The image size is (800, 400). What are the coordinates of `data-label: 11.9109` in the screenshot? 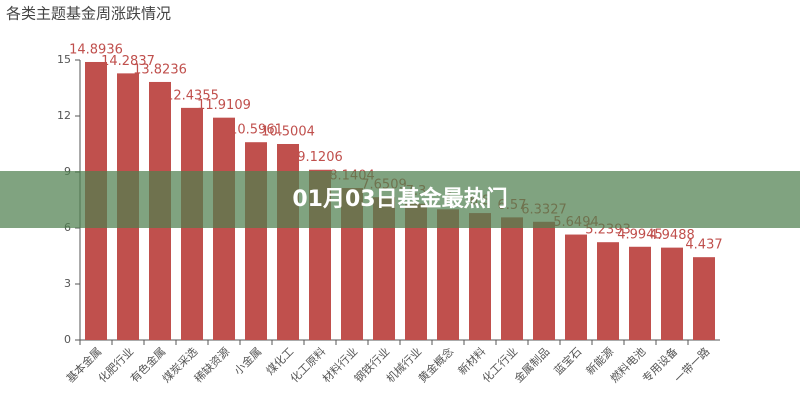 It's located at (224, 105).